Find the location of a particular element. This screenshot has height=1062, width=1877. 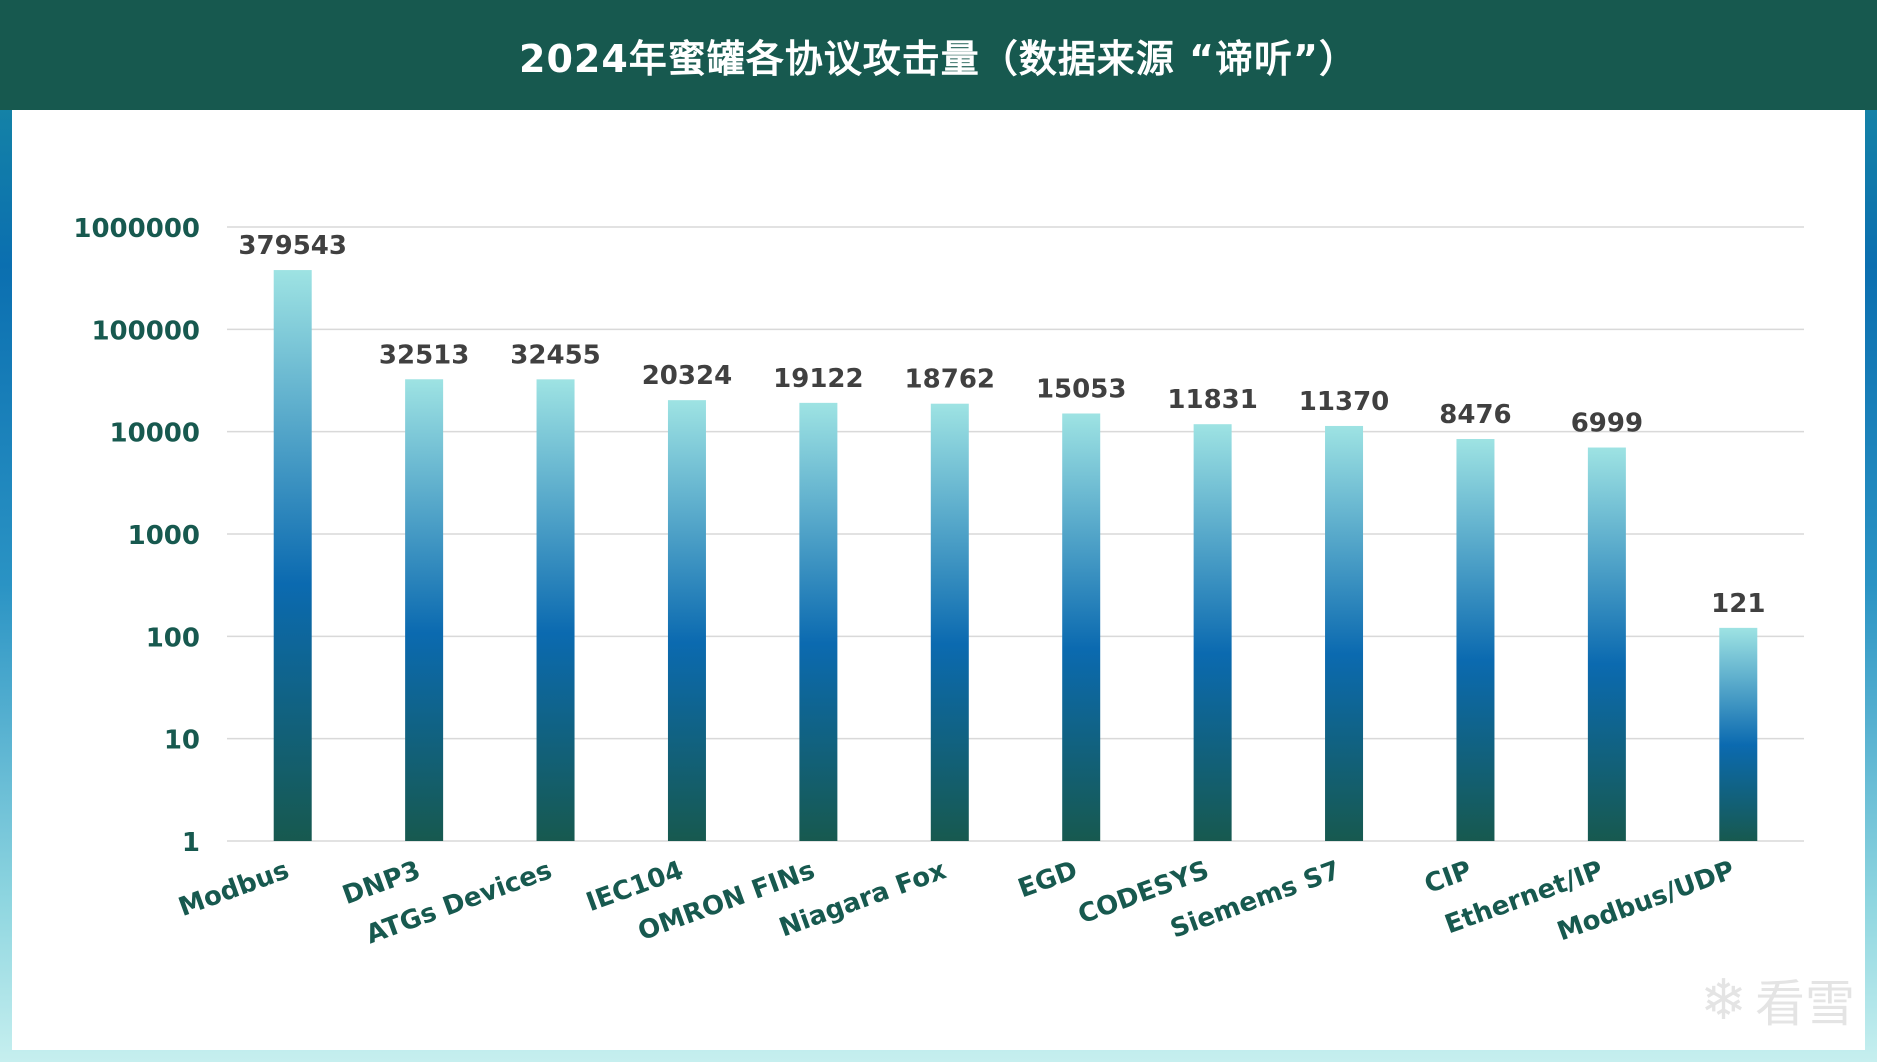

data-label: 32513 is located at coordinates (424, 355).